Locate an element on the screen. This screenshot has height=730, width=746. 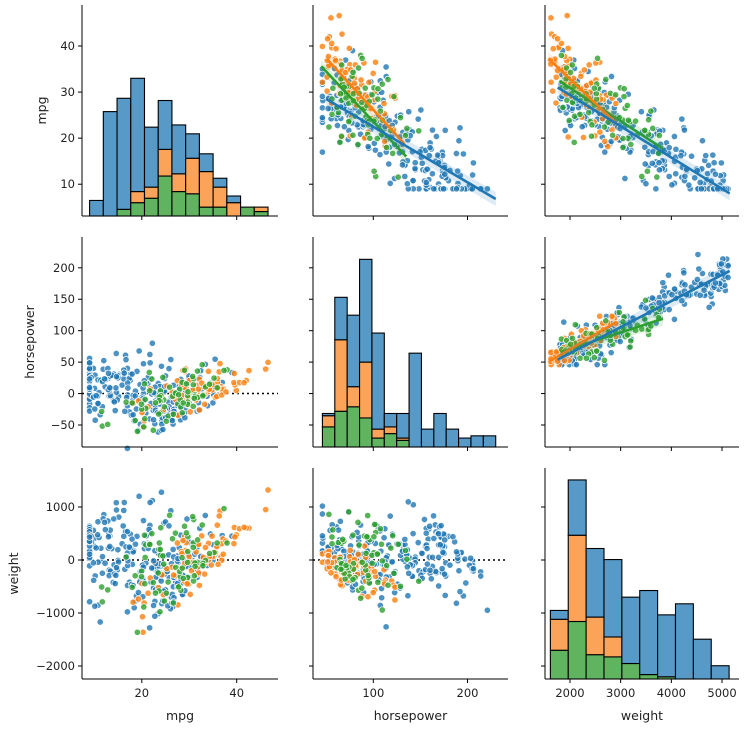
regression-line-green is located at coordinates (364, 111).